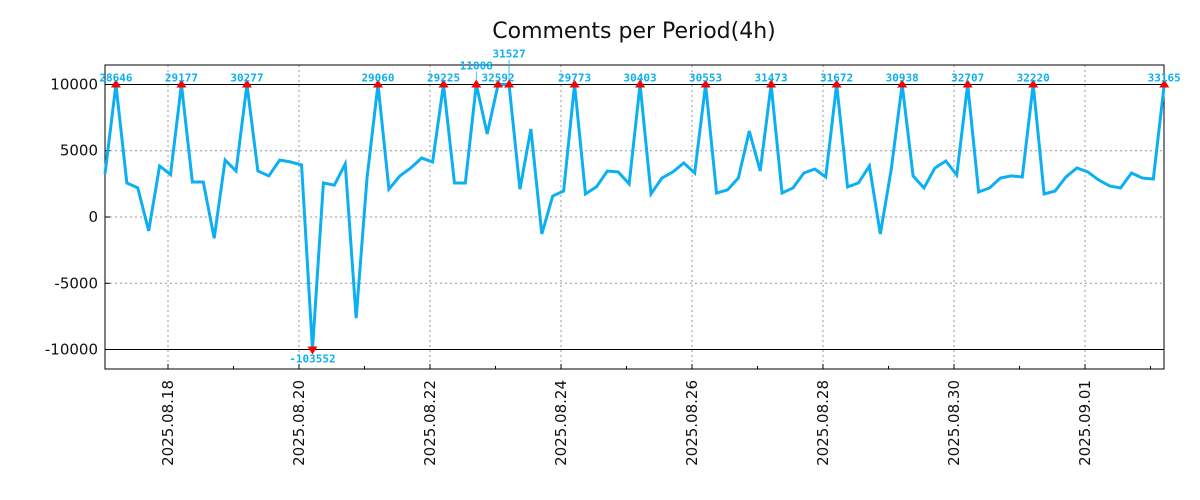 The width and height of the screenshot is (1200, 500). I want to click on y-tick-label: 5000, so click(79, 151).